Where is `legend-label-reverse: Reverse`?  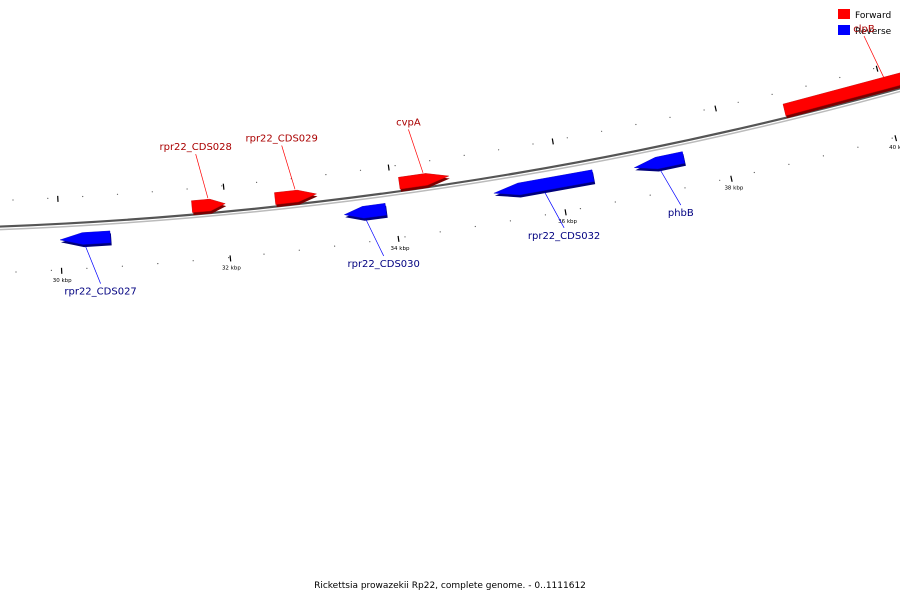
legend-label-reverse: Reverse is located at coordinates (873, 32).